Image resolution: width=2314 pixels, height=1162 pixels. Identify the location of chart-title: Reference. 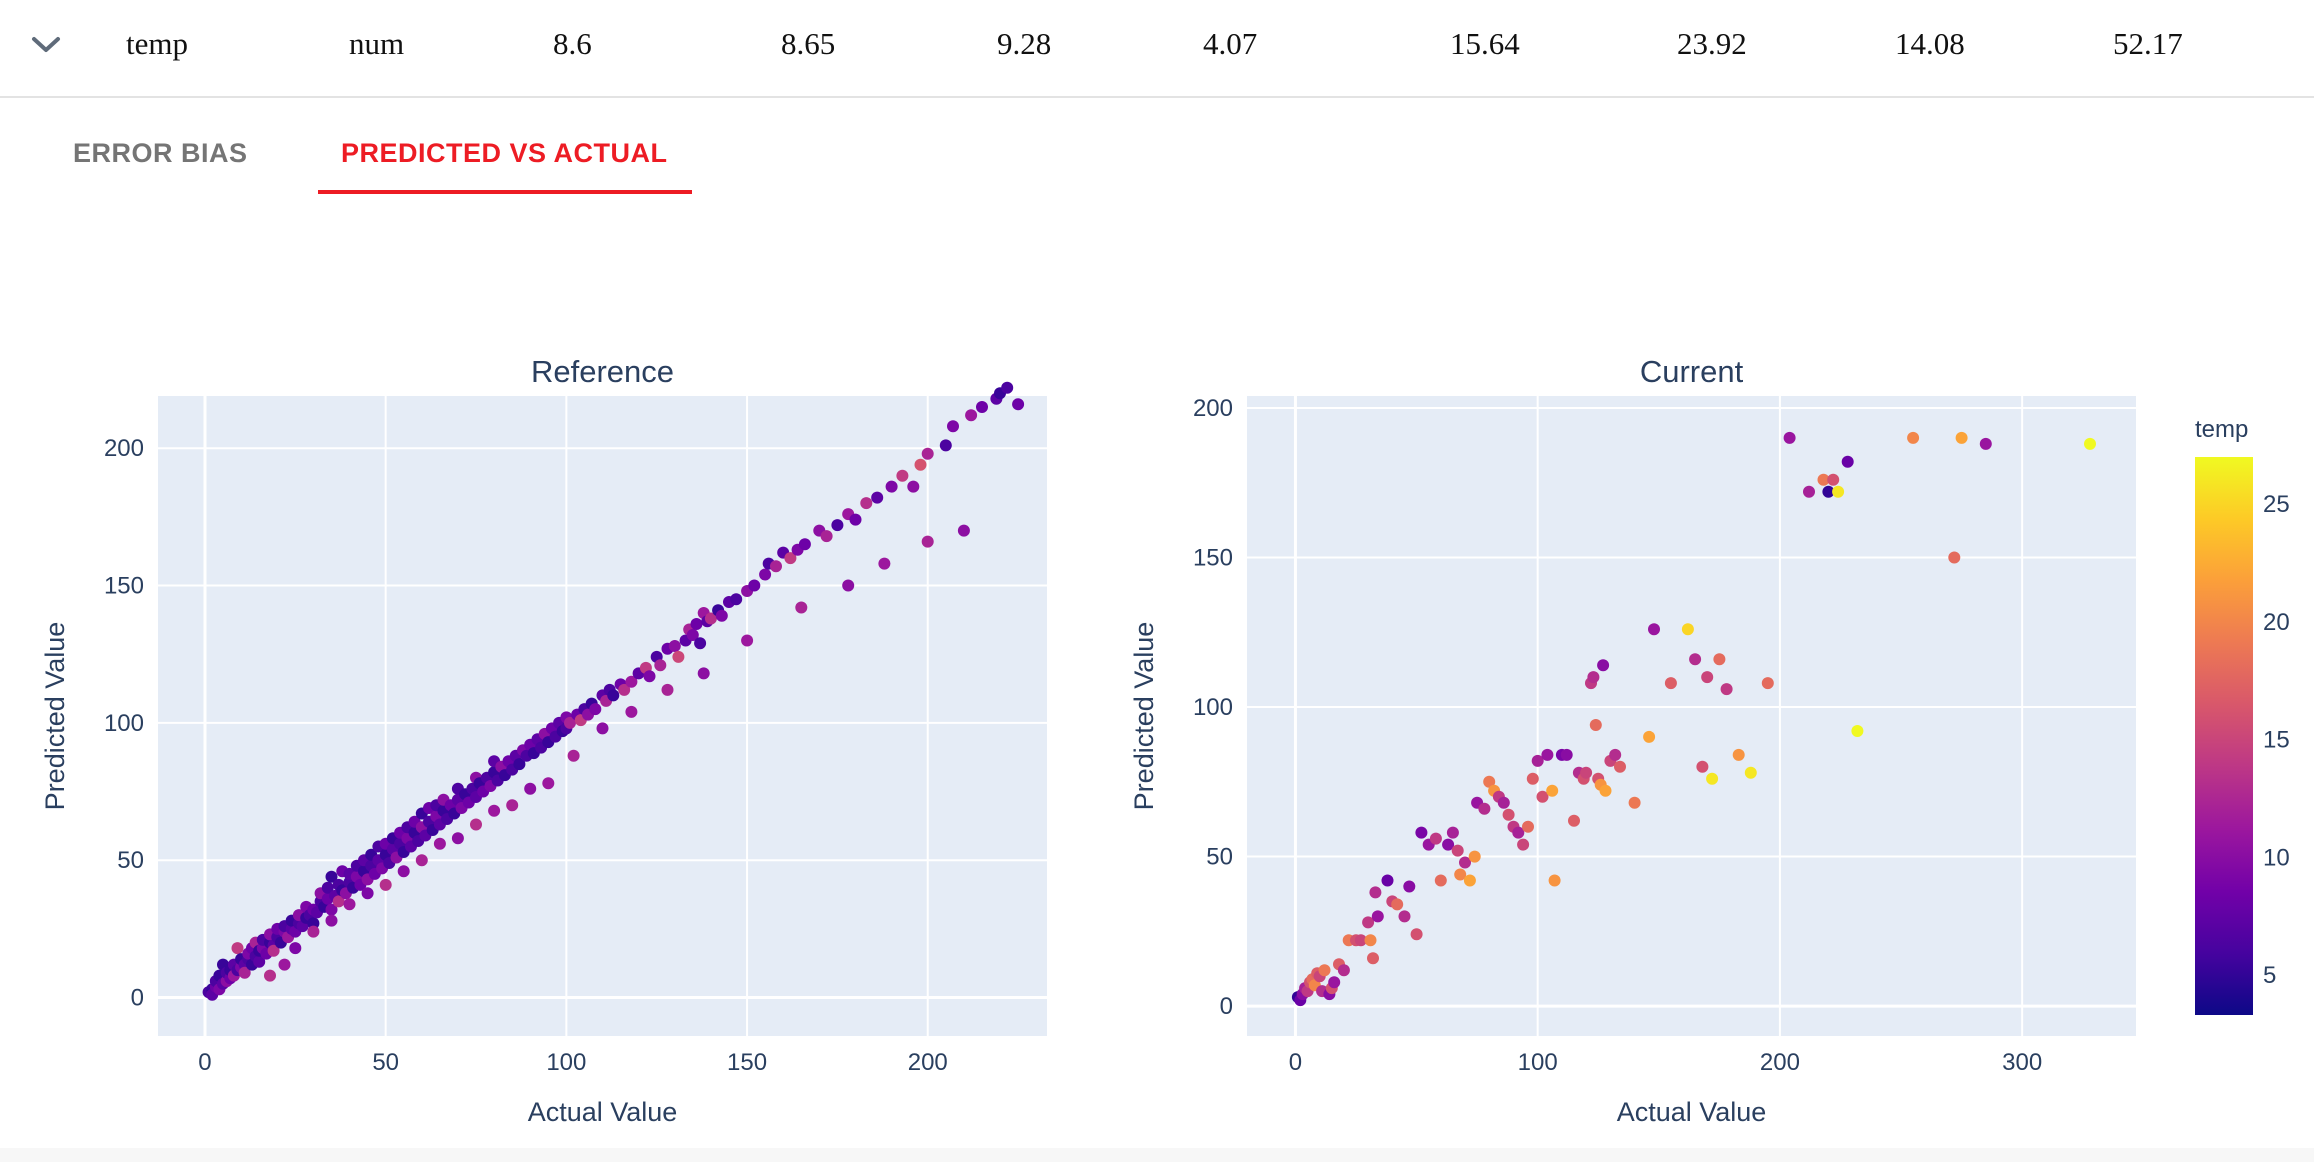
(602, 371).